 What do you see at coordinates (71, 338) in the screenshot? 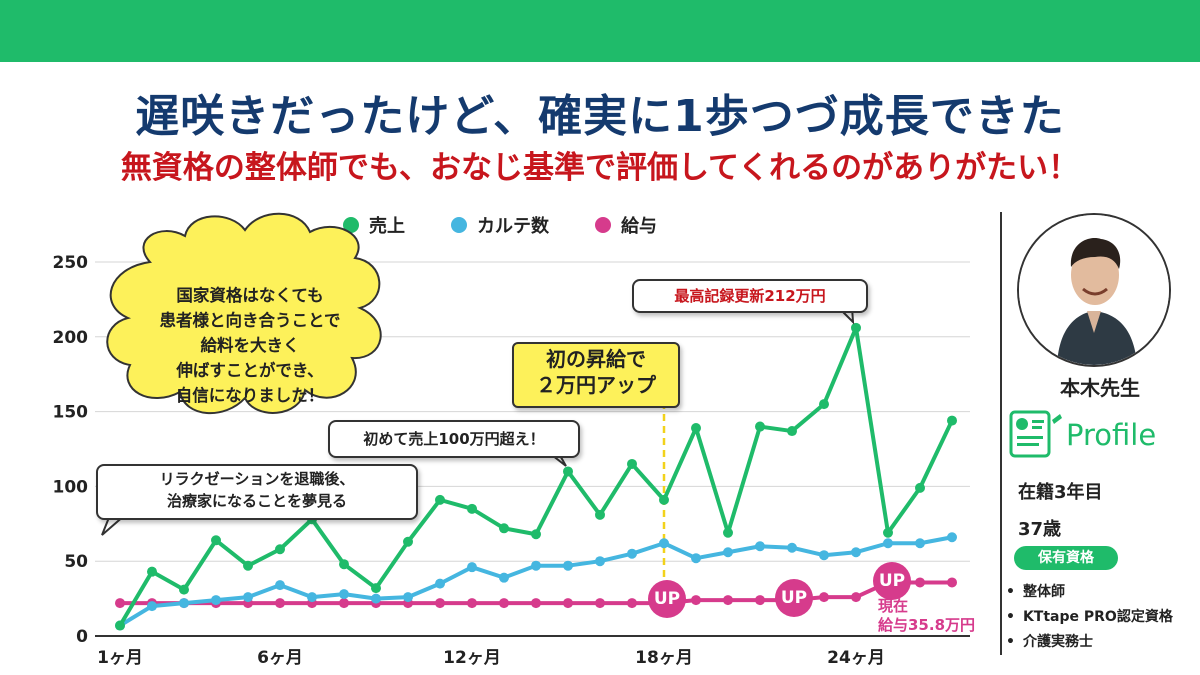
I see `y-tick-label: 200` at bounding box center [71, 338].